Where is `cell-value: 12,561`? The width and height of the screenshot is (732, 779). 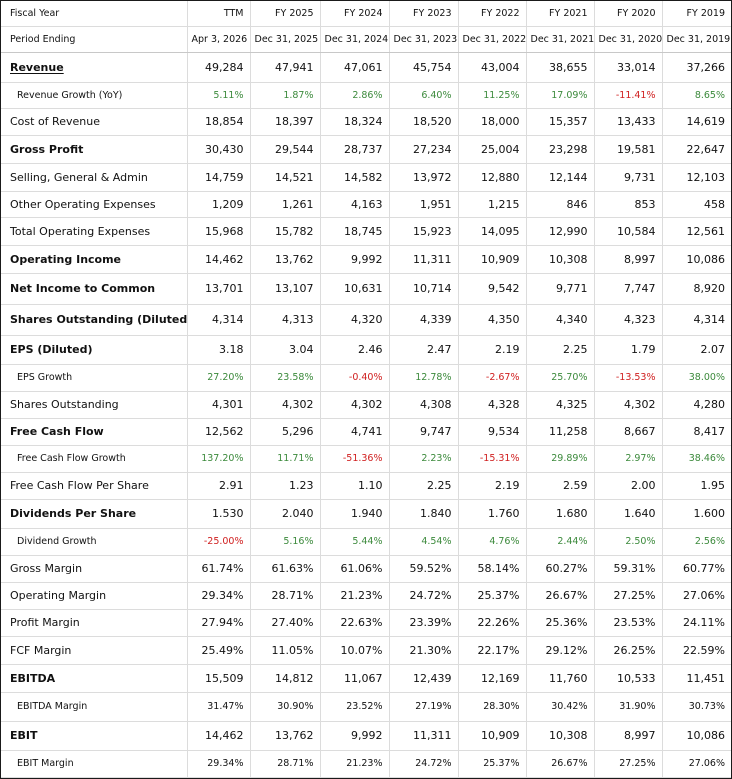 cell-value: 12,561 is located at coordinates (696, 231).